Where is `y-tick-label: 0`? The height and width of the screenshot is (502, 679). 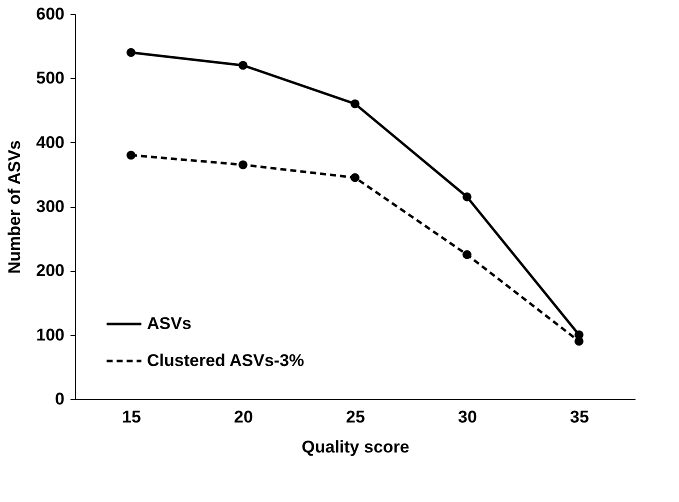
y-tick-label: 0 is located at coordinates (59, 399).